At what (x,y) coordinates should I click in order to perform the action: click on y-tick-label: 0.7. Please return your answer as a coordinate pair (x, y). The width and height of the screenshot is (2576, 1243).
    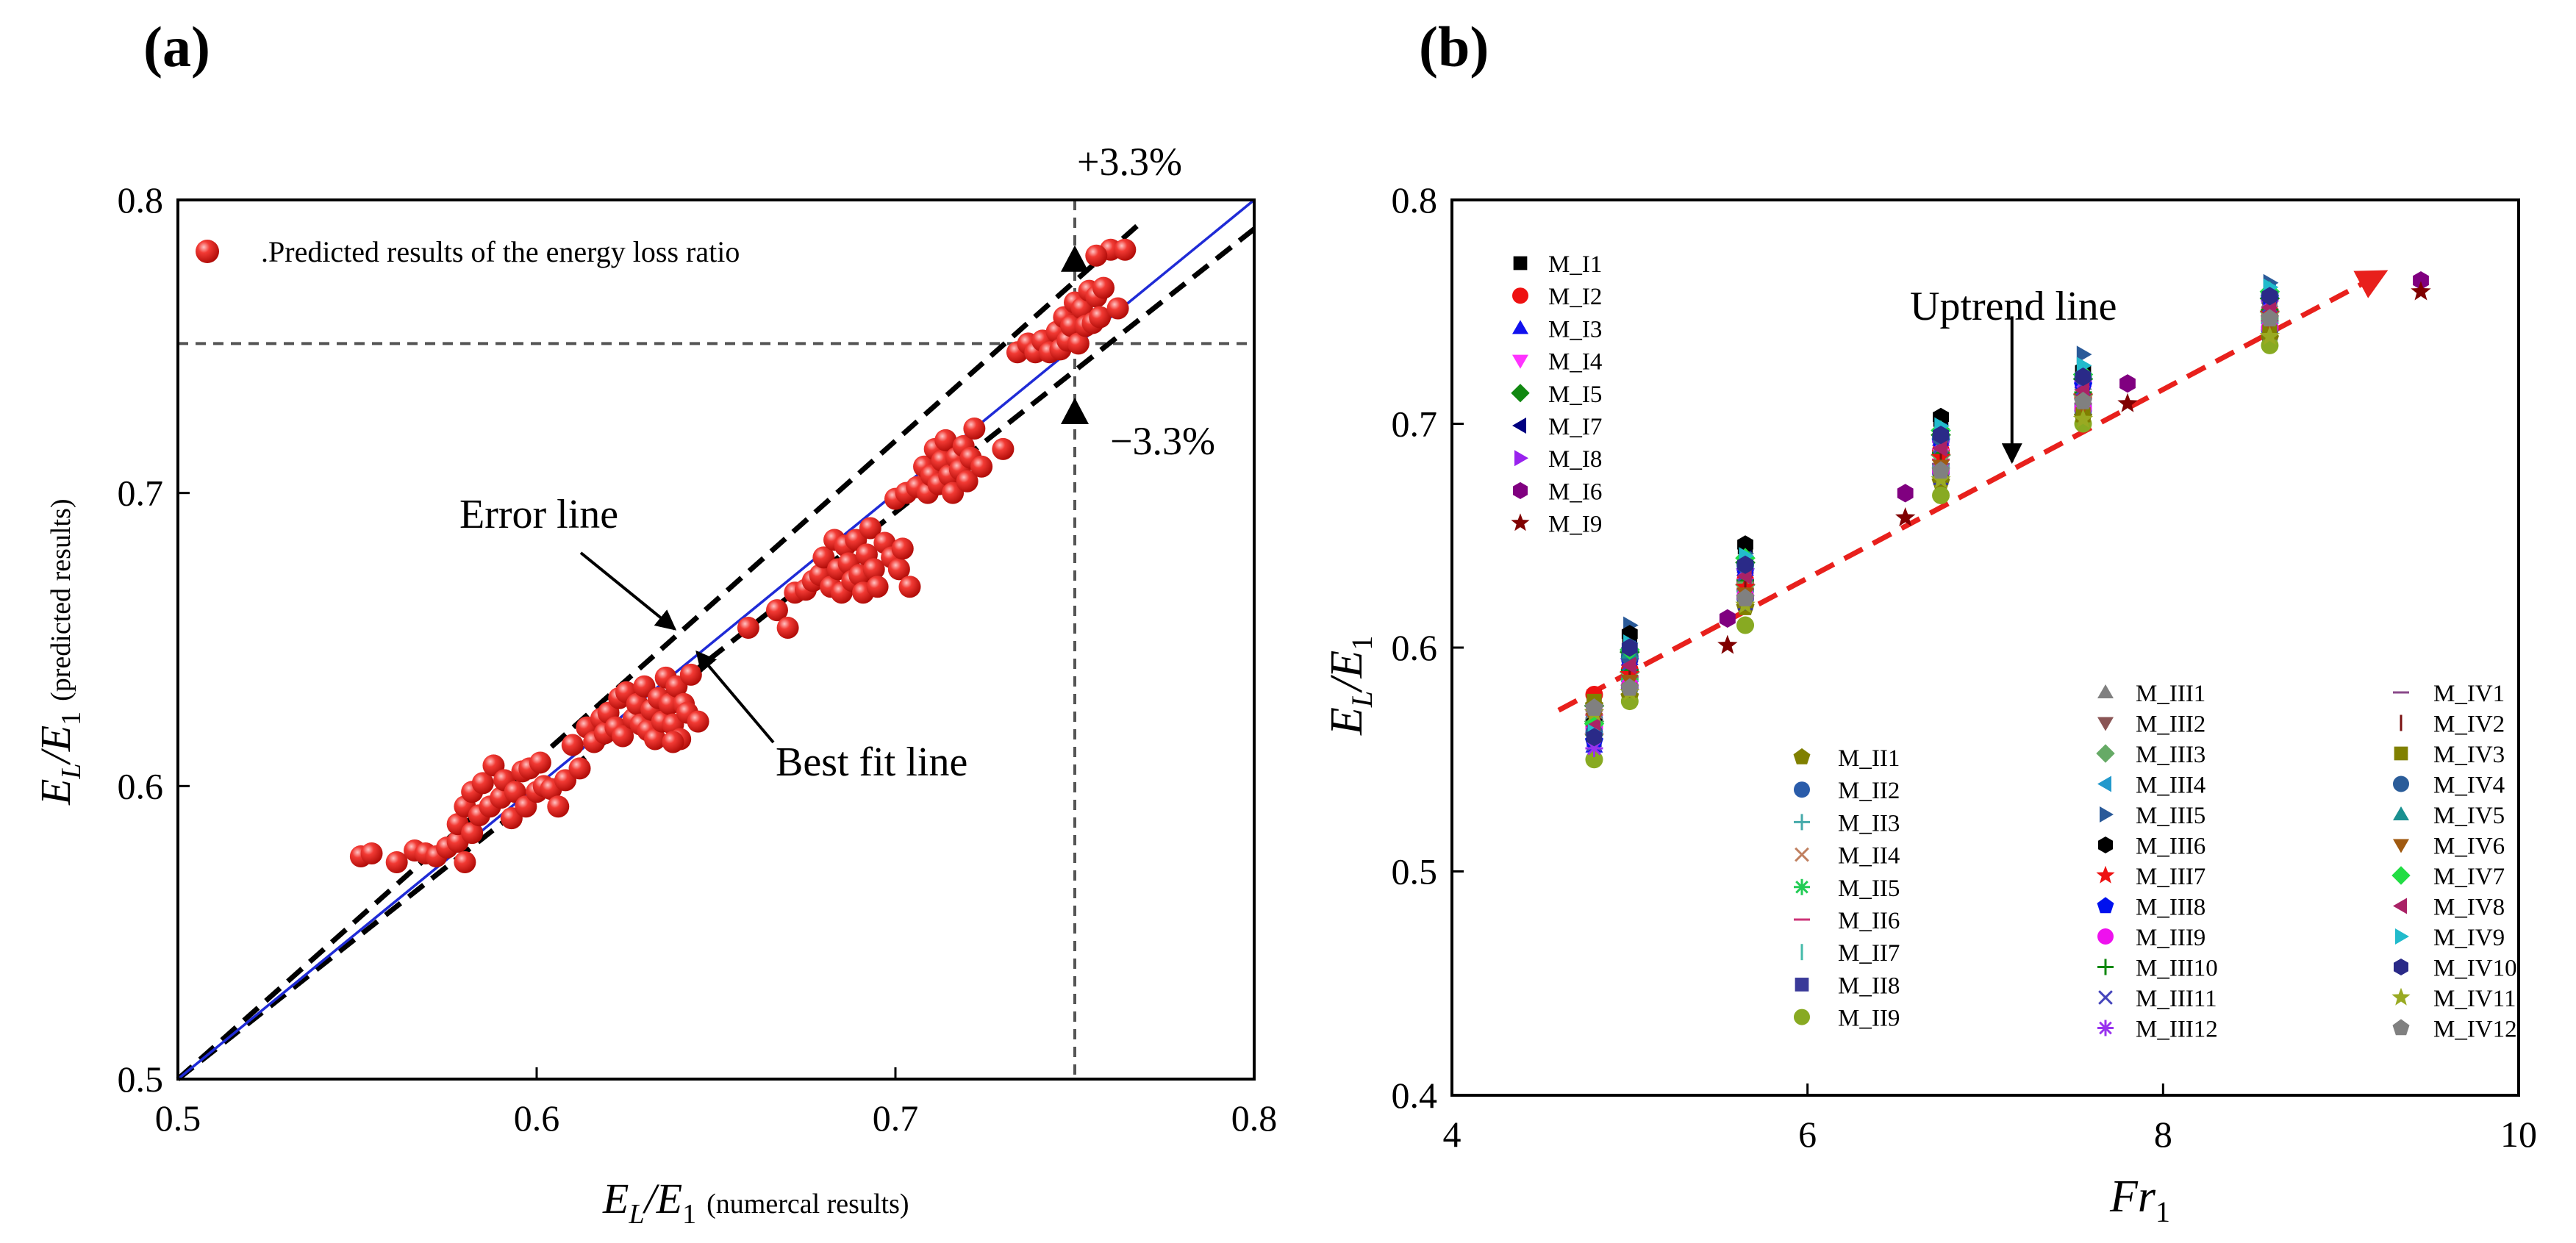
    Looking at the image, I should click on (141, 493).